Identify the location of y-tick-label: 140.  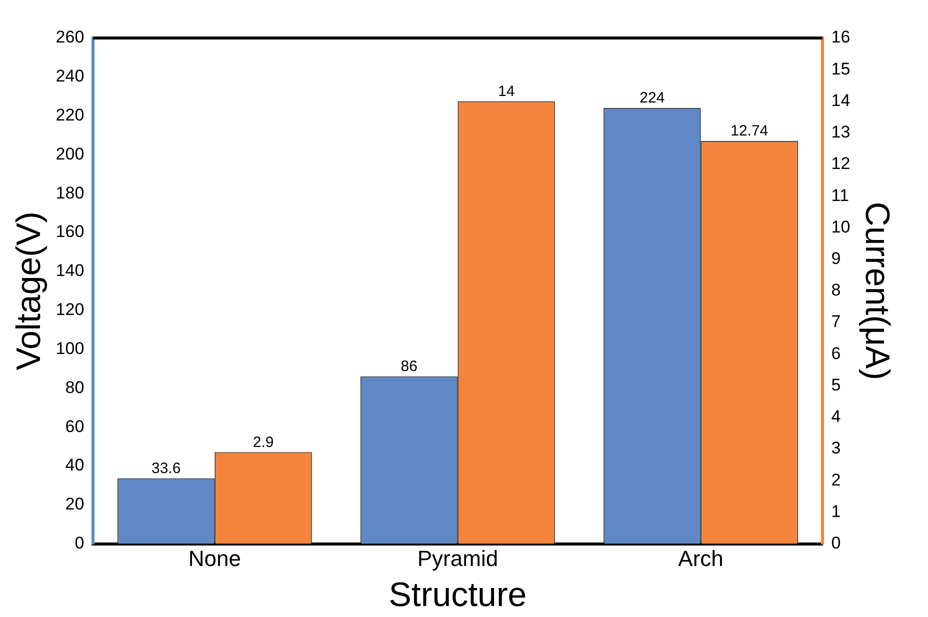
(70, 270).